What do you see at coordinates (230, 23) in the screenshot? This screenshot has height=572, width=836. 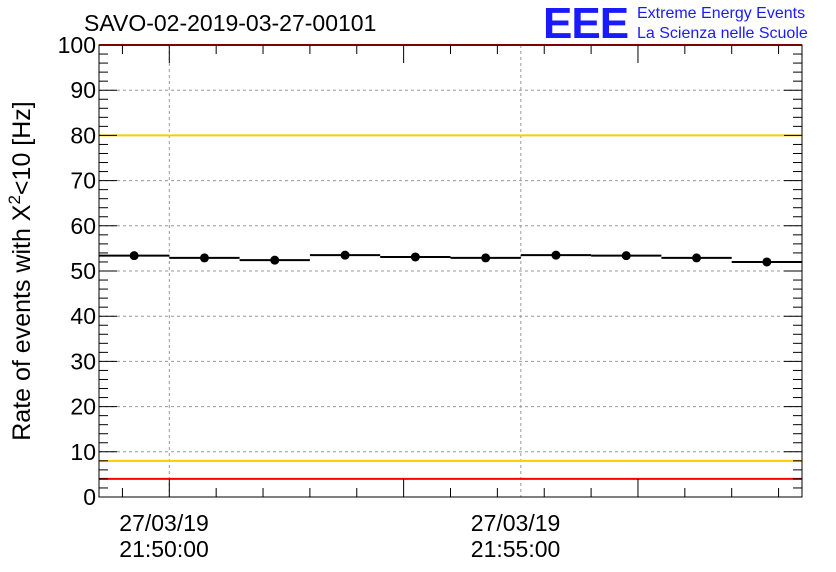 I see `chart-title: SAVO-02-2019-03-27-00101` at bounding box center [230, 23].